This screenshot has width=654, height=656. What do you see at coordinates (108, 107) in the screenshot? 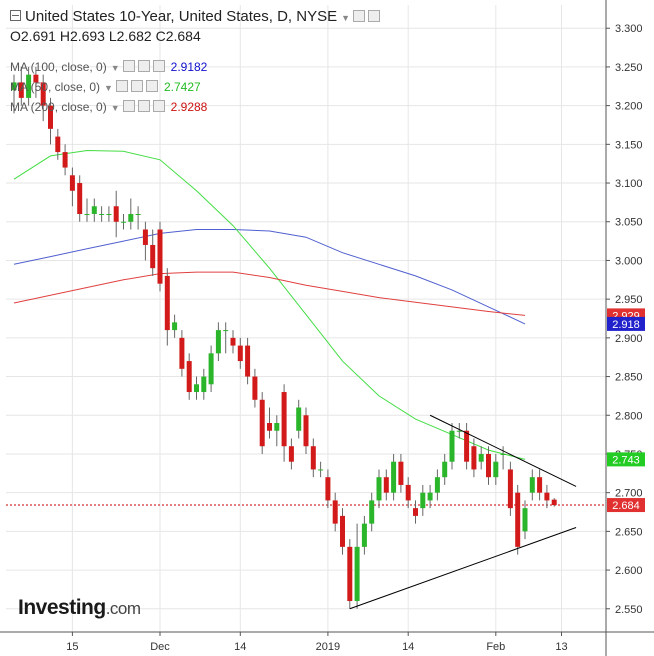
I see `indicator-row-ma200: MA (200, close, 0) ▼ 2.9288` at bounding box center [108, 107].